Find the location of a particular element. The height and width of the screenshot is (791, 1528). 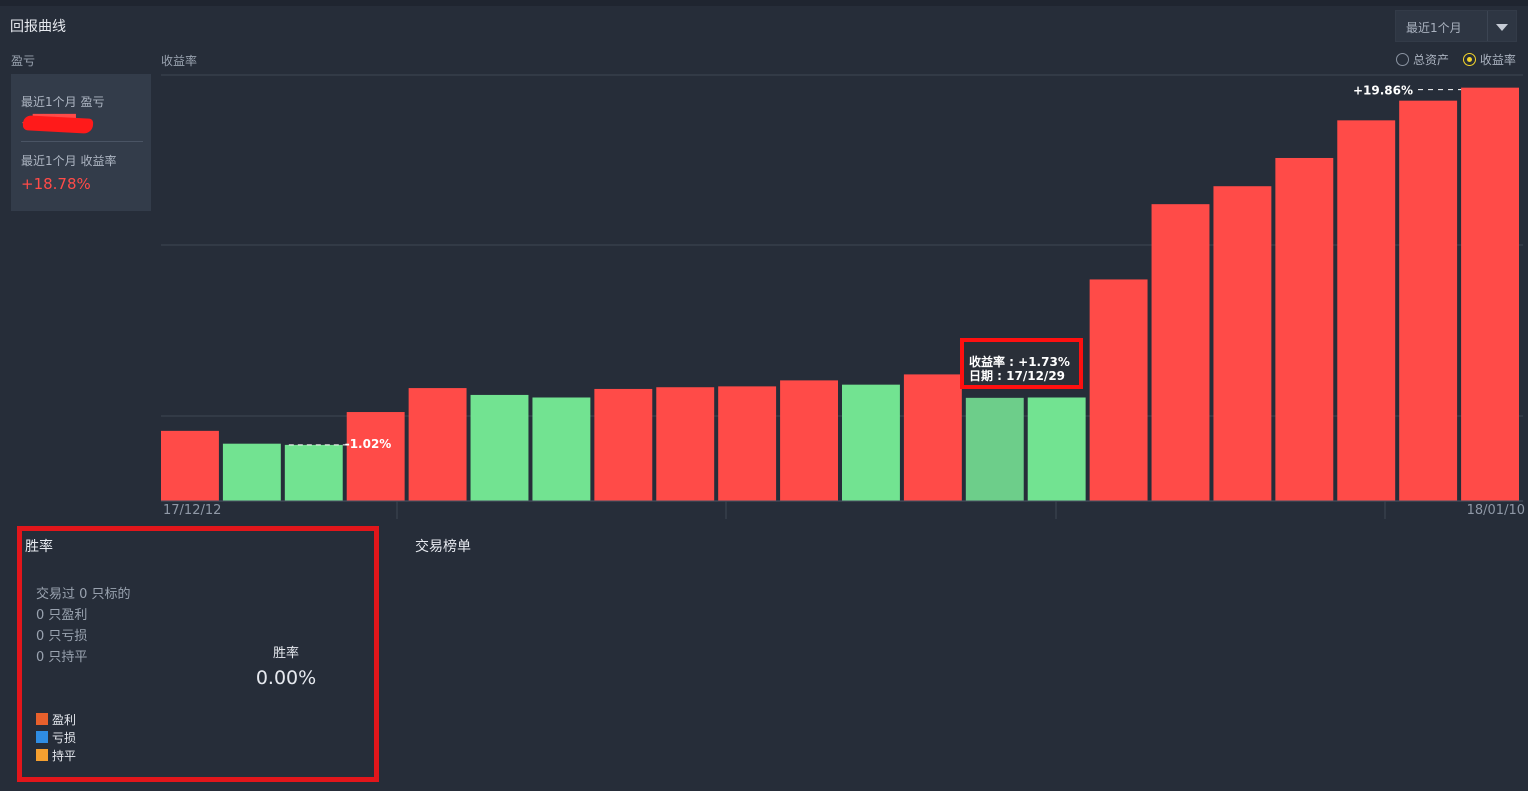

stat-flat: 0 只持平 is located at coordinates (62, 657).